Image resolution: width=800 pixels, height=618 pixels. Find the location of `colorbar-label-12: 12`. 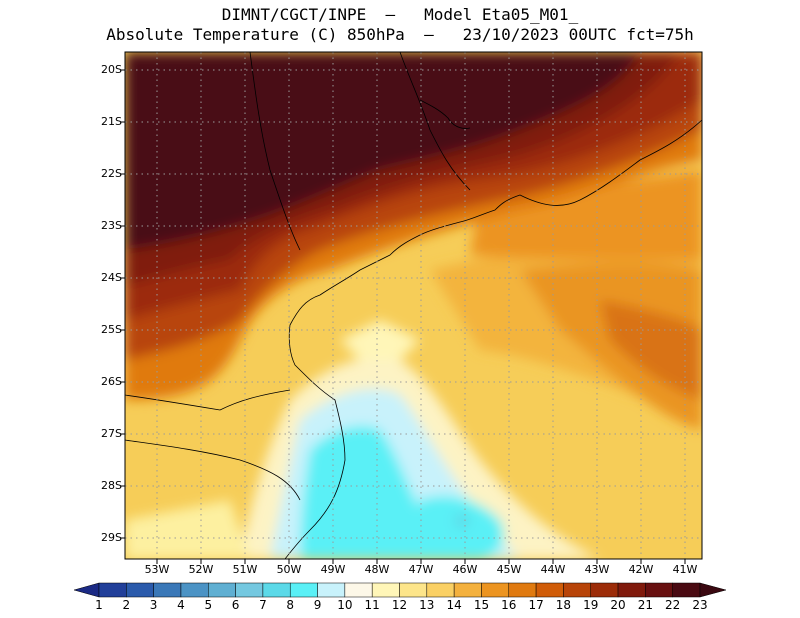

colorbar-label-12: 12 is located at coordinates (399, 605).